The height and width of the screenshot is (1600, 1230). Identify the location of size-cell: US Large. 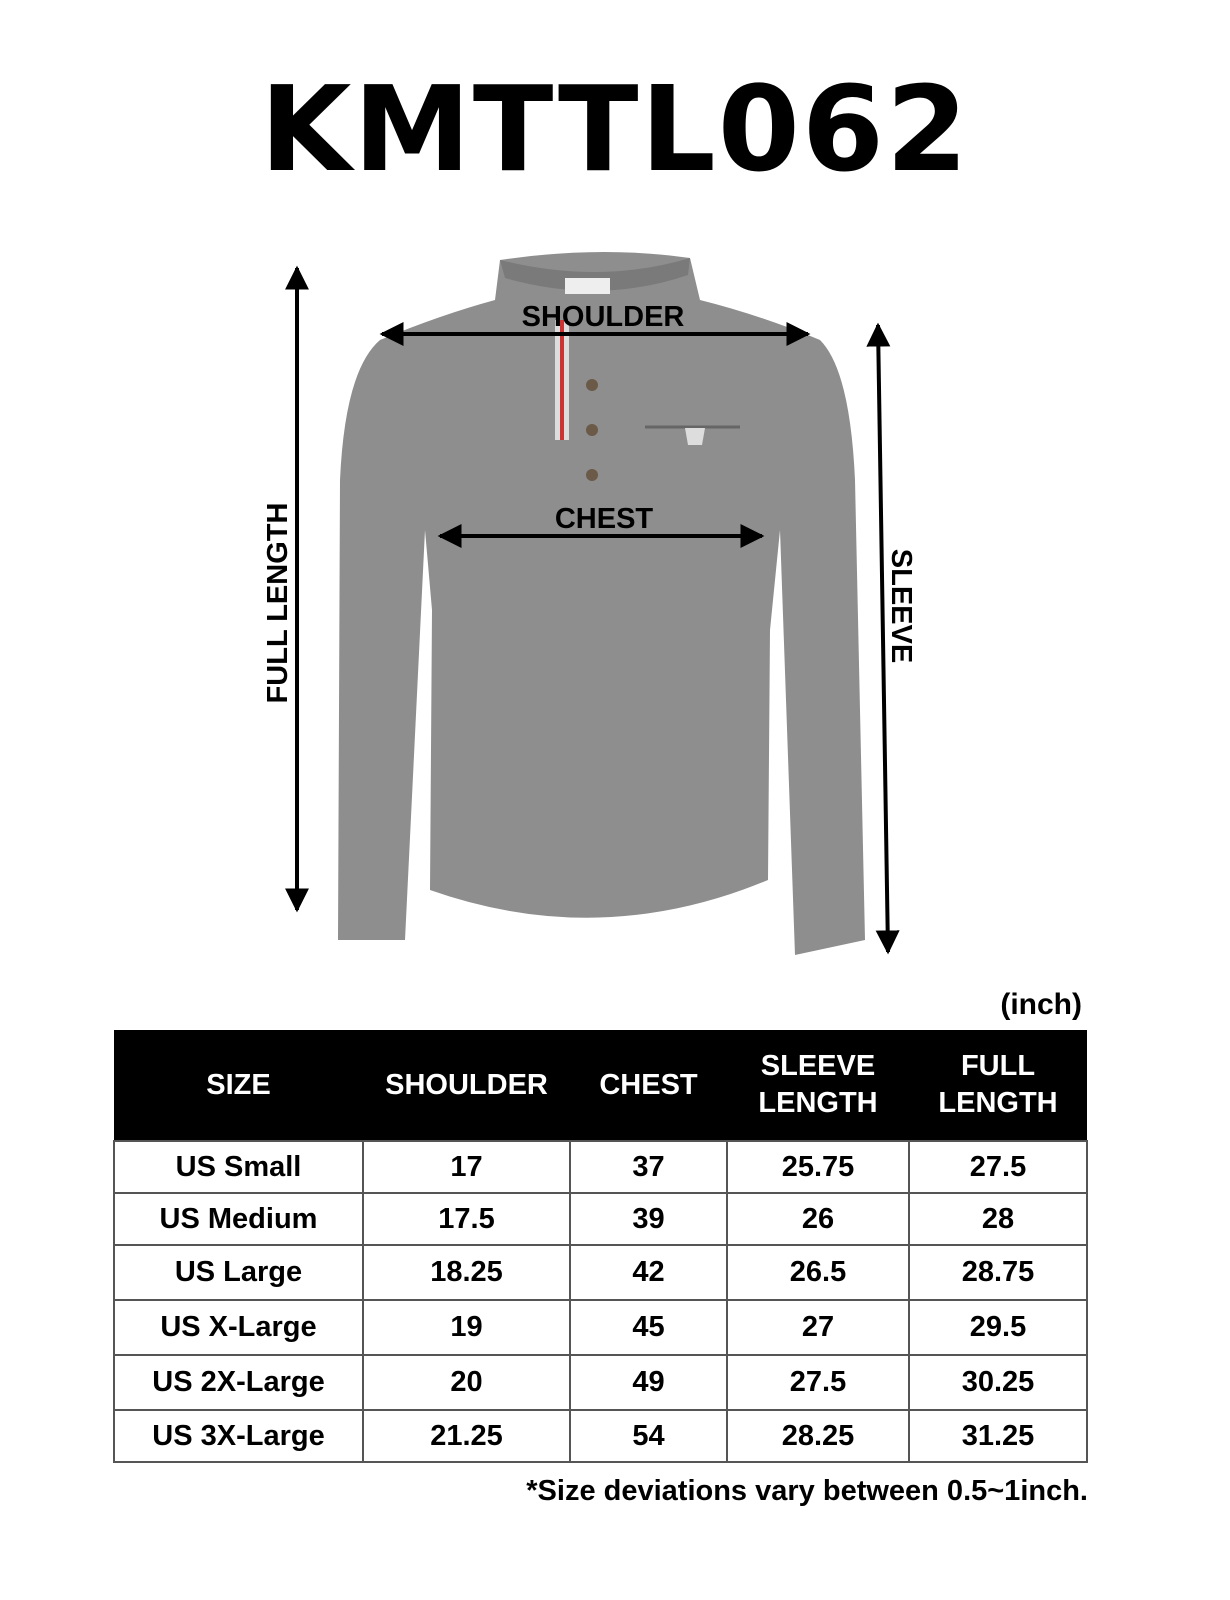
(238, 1272).